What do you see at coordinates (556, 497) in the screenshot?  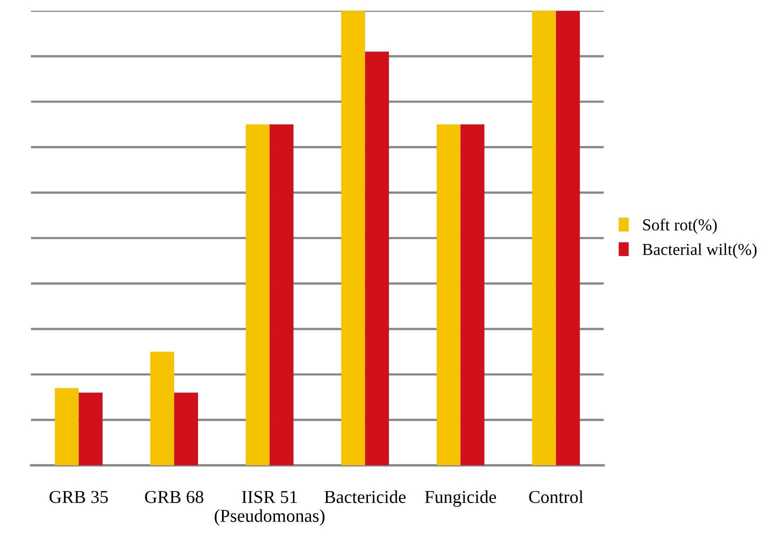 I see `x-tick-label: Control` at bounding box center [556, 497].